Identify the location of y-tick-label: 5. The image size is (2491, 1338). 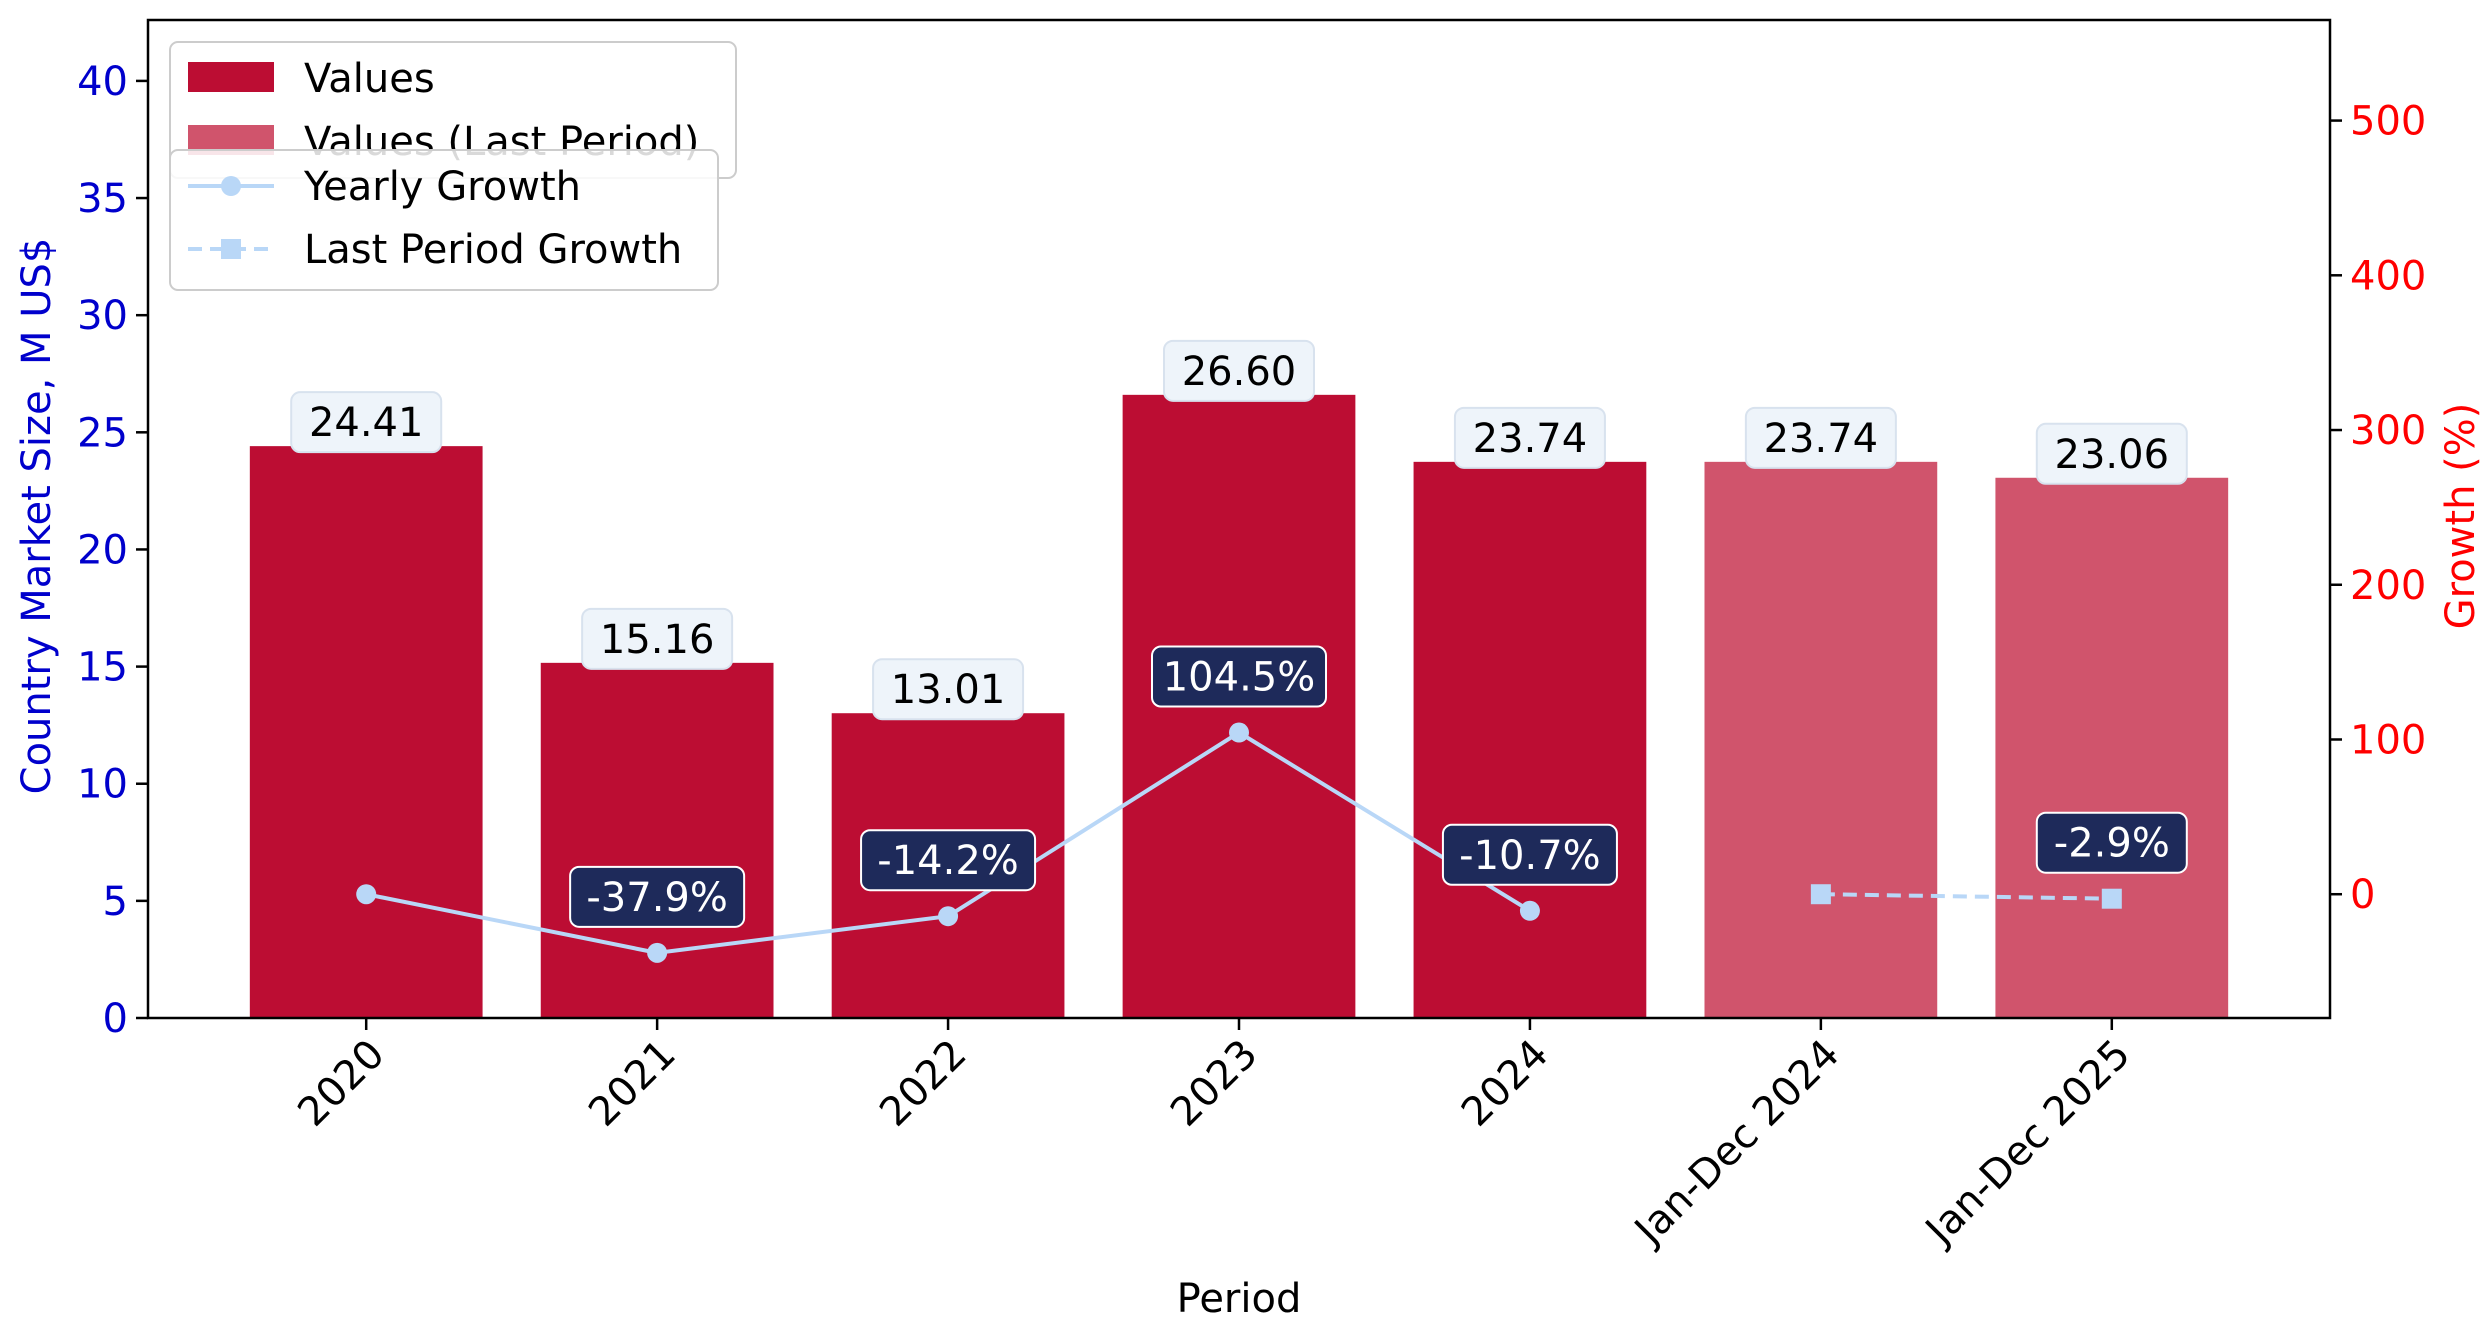
(115, 902).